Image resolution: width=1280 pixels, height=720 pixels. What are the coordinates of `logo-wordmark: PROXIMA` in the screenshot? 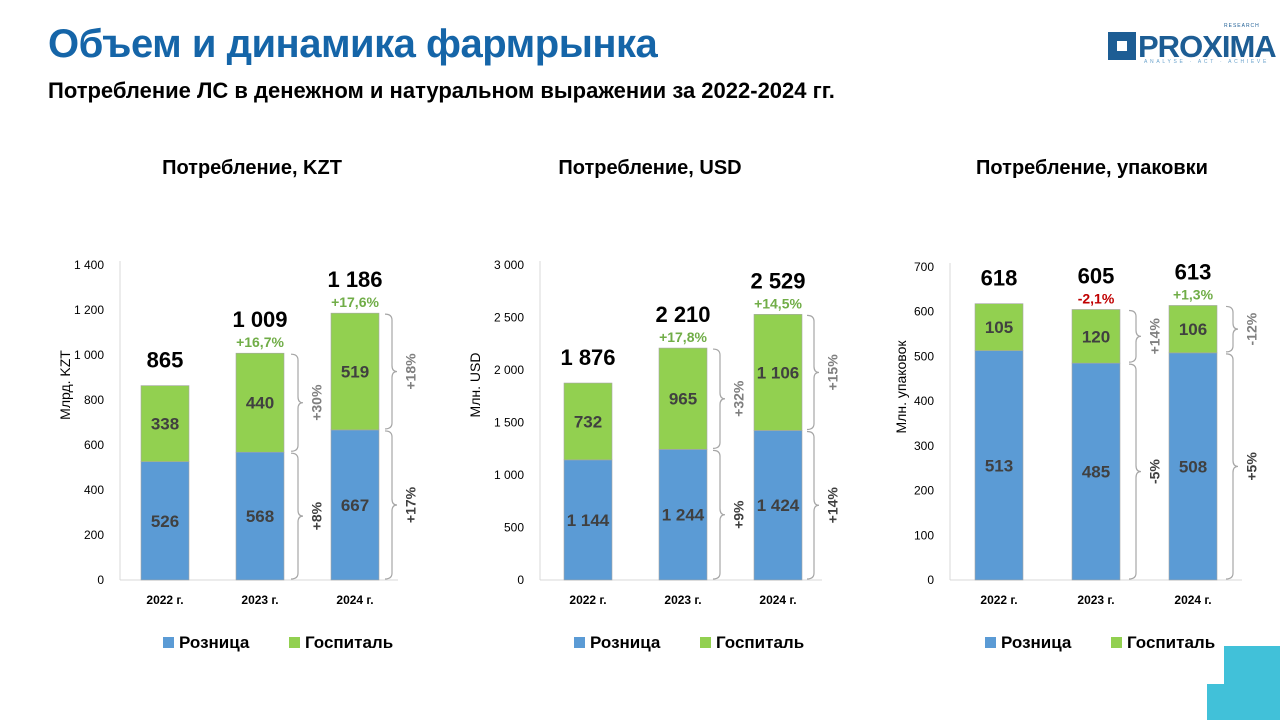 It's located at (1207, 46).